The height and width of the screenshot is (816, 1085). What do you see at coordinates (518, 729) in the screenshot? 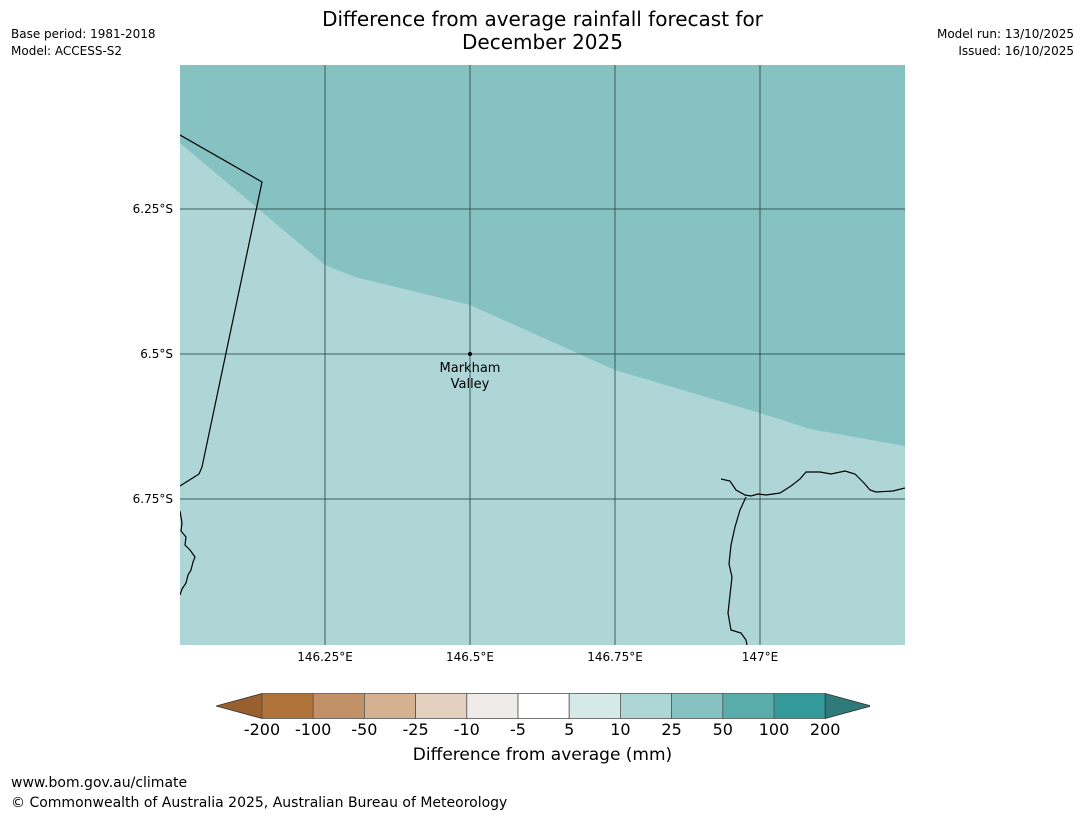
I see `colorbar-tick-label: -5` at bounding box center [518, 729].